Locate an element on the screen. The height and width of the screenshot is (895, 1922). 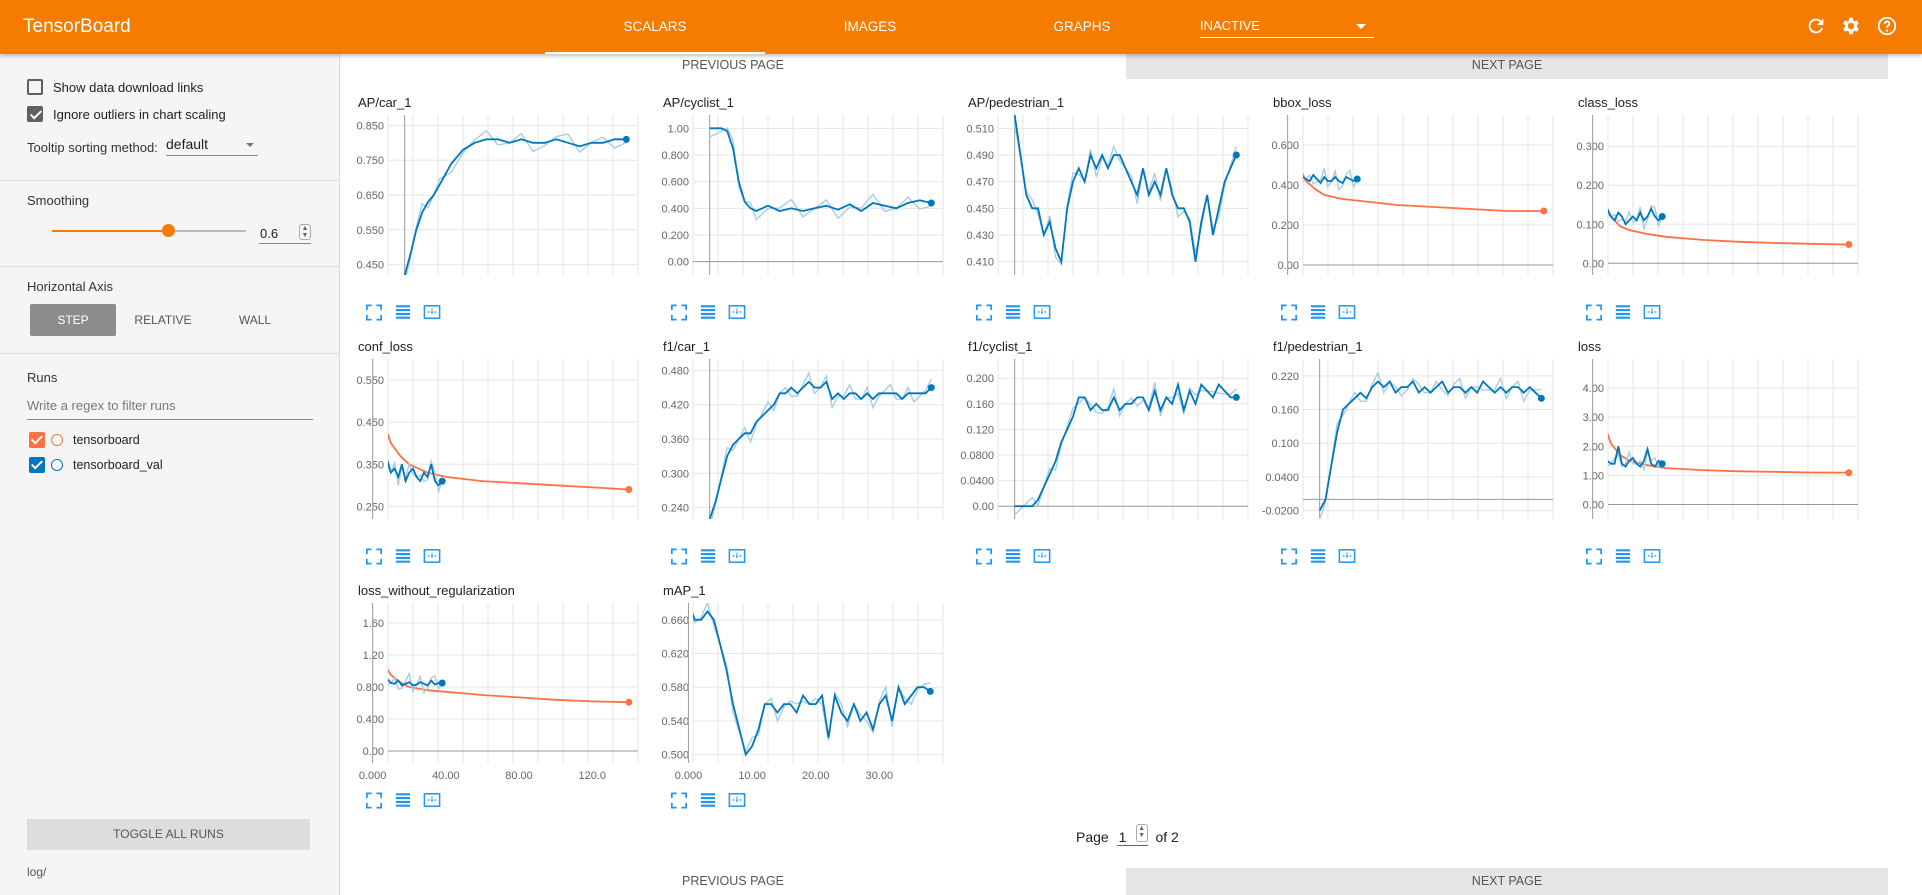
chart-plot: 0.850 0.750 0.650 0.550 0.450 is located at coordinates (490, 205).